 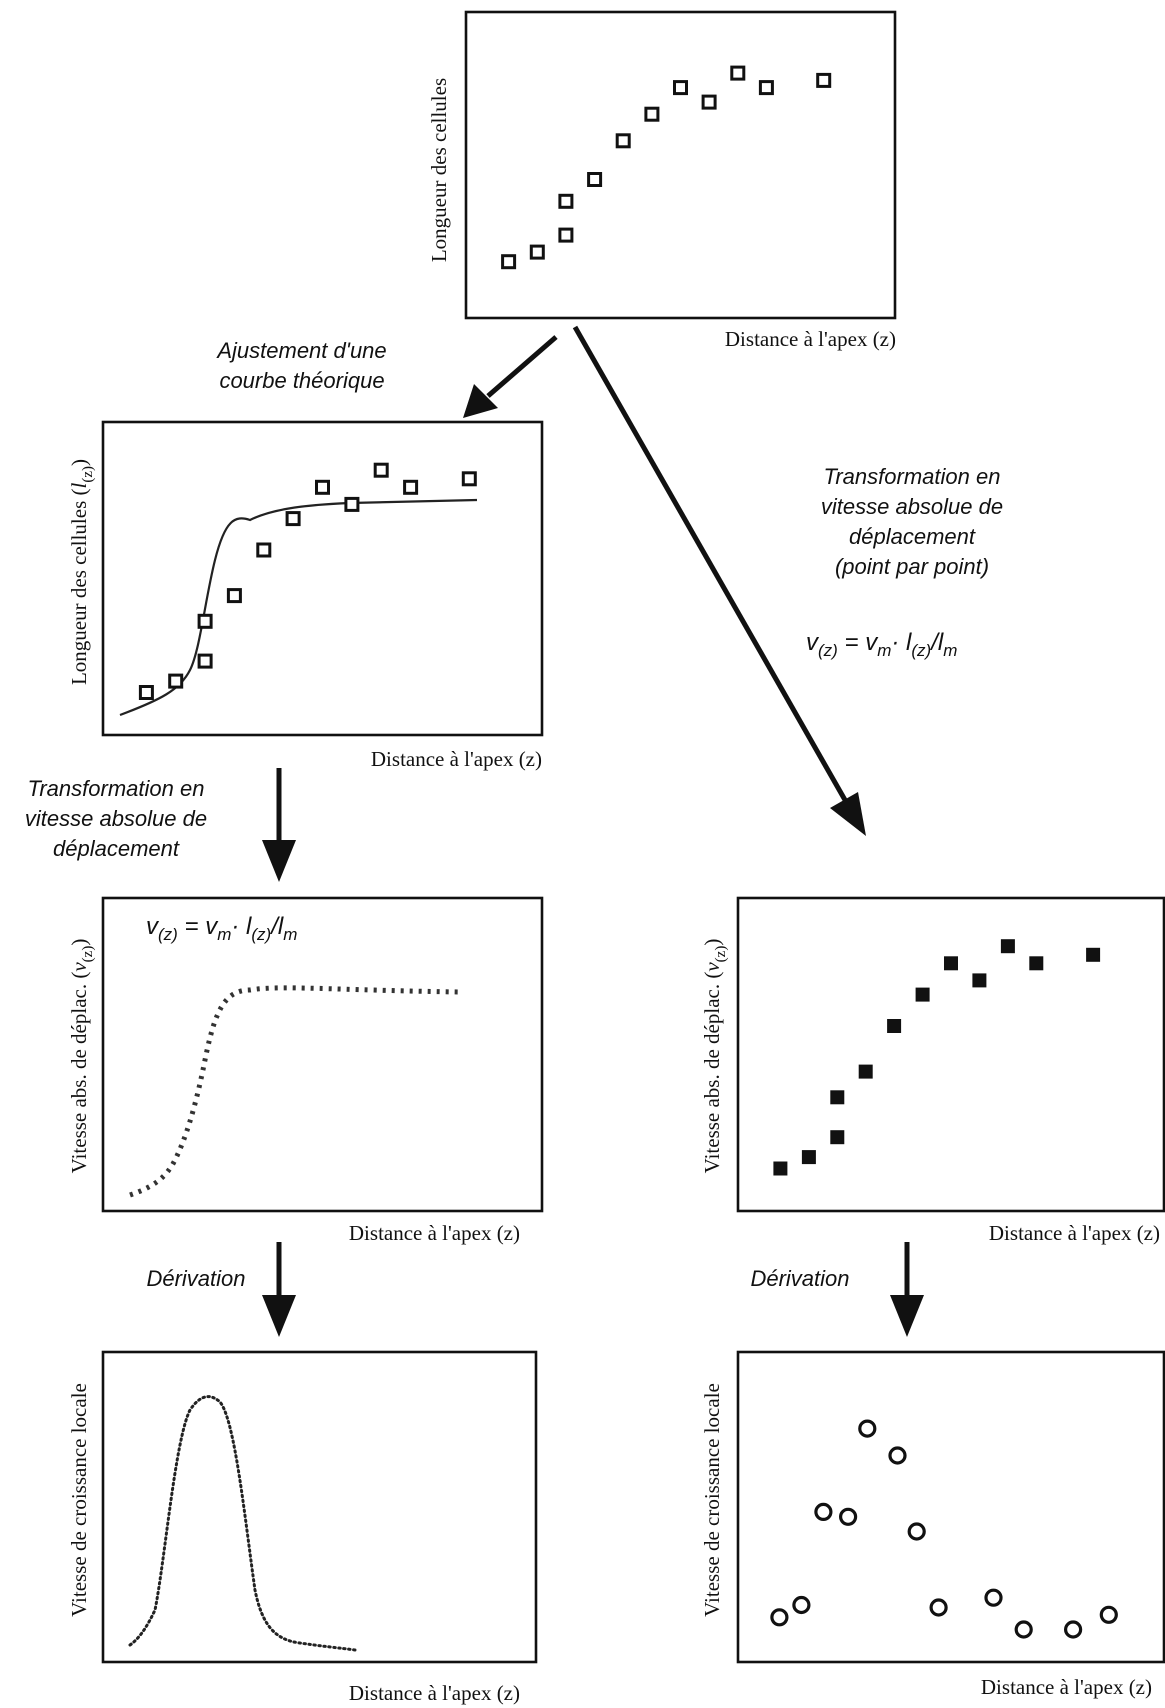 I want to click on raw-growth-frame, so click(x=950, y=1507).